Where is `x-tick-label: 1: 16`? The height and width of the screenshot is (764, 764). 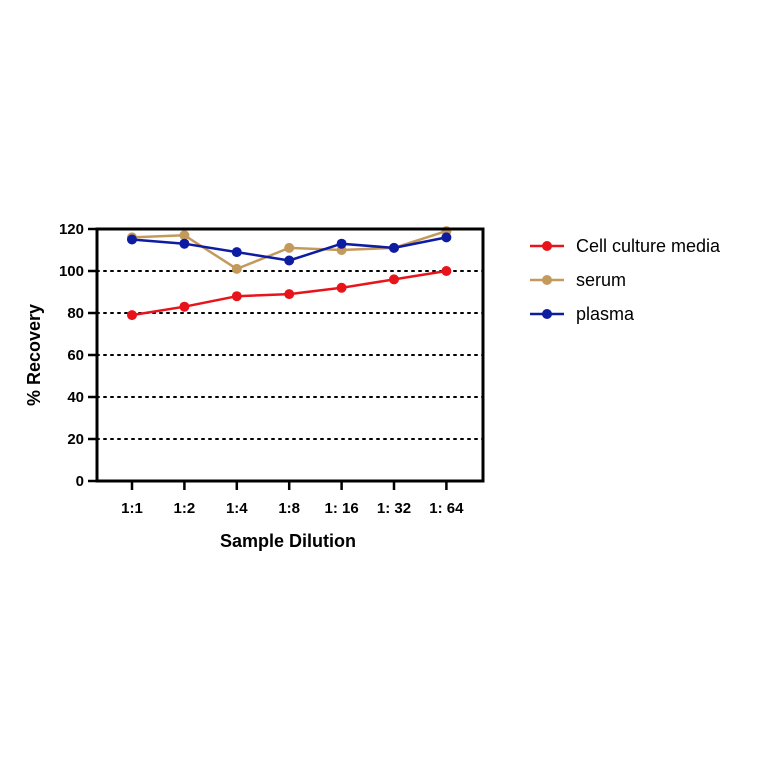
x-tick-label: 1: 16 is located at coordinates (341, 508).